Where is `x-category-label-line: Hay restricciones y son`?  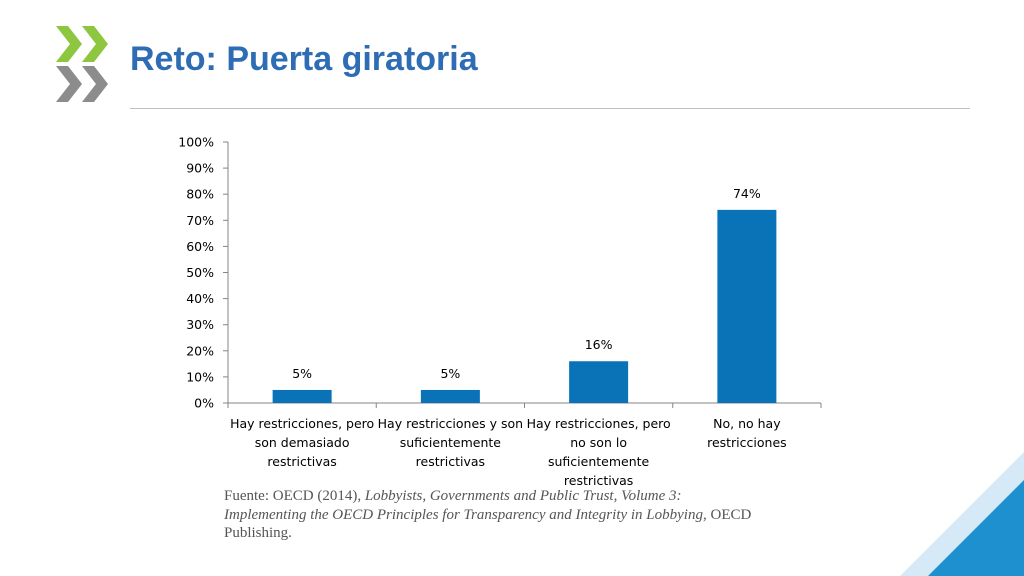 x-category-label-line: Hay restricciones y son is located at coordinates (450, 423).